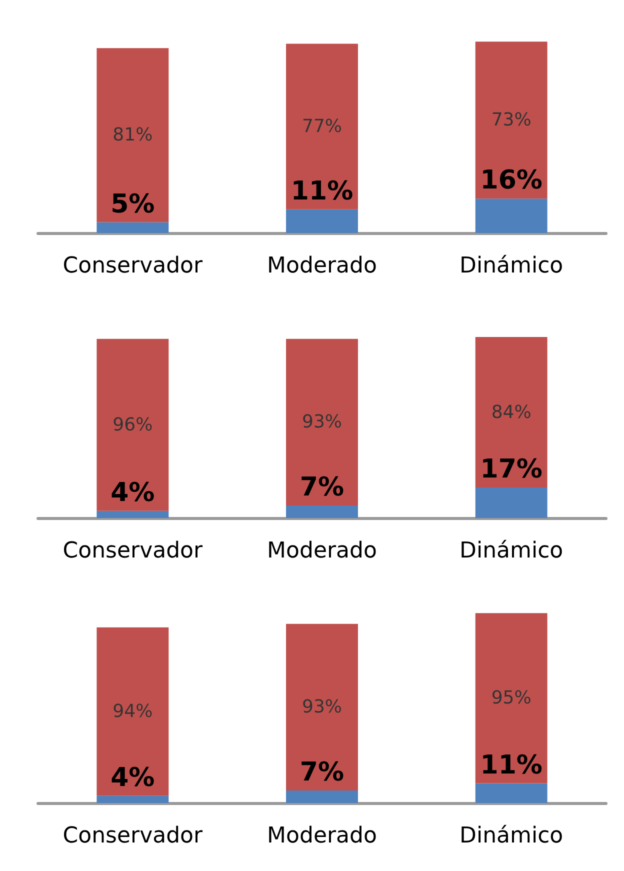  I want to click on data-label: 94%, so click(132, 711).